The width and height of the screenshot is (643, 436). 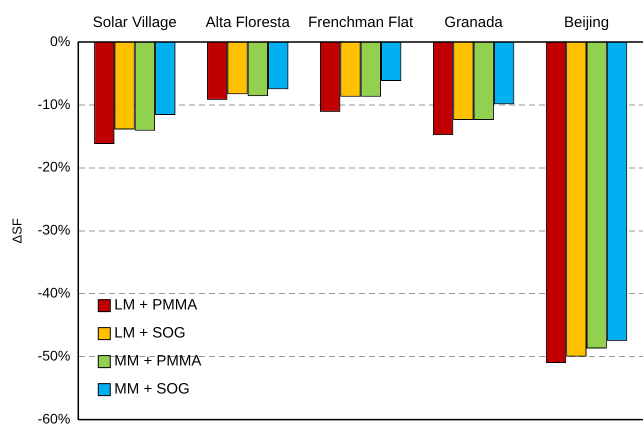 I want to click on legend-label: LM + SOG, so click(x=150, y=333).